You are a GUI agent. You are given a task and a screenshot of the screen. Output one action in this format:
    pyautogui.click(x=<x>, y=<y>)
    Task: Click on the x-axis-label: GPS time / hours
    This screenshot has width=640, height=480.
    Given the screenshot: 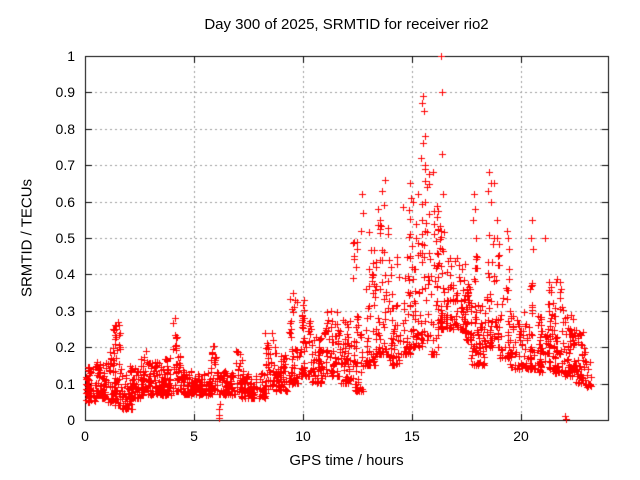 What is the action you would take?
    pyautogui.click(x=346, y=460)
    